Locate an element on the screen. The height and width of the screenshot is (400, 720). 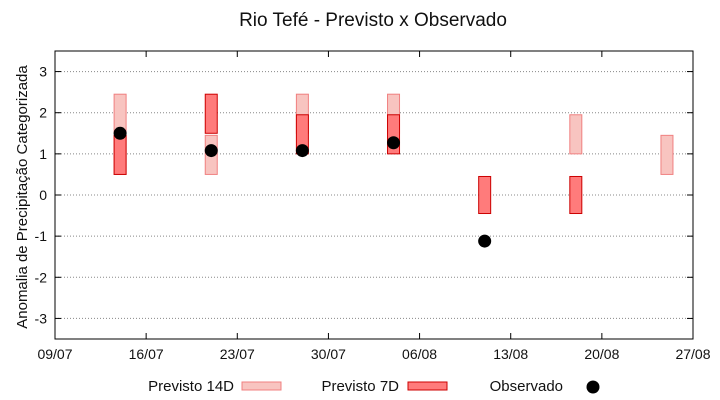
legend: Previsto 14D Previsto 7D Observado is located at coordinates (374, 386).